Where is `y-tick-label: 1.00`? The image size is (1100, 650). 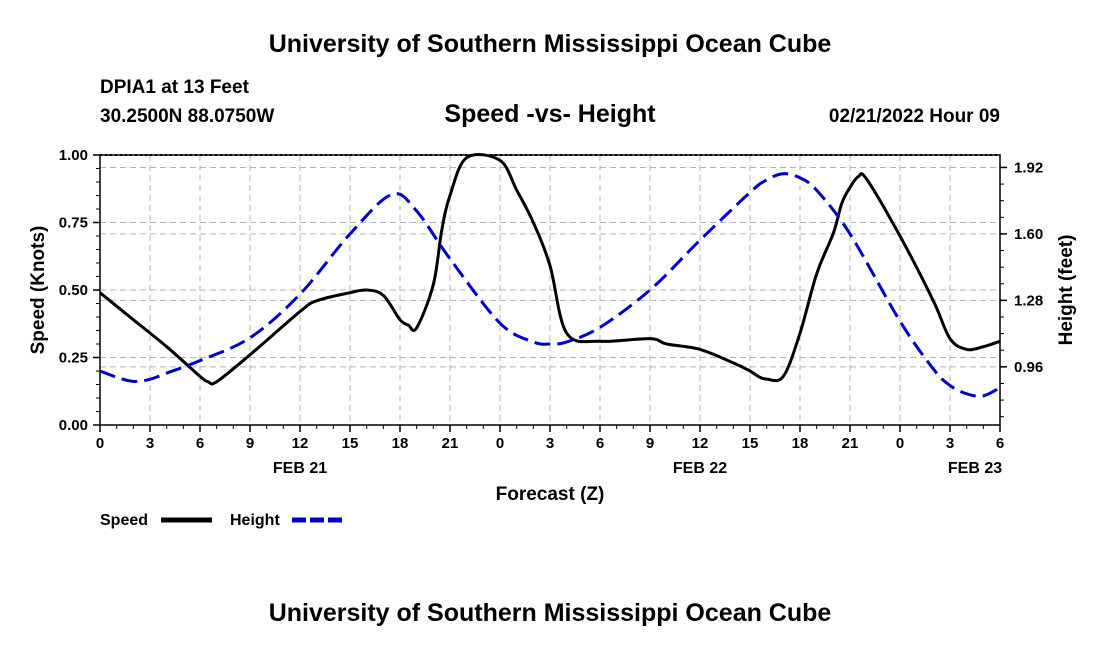
y-tick-label: 1.00 is located at coordinates (73, 155).